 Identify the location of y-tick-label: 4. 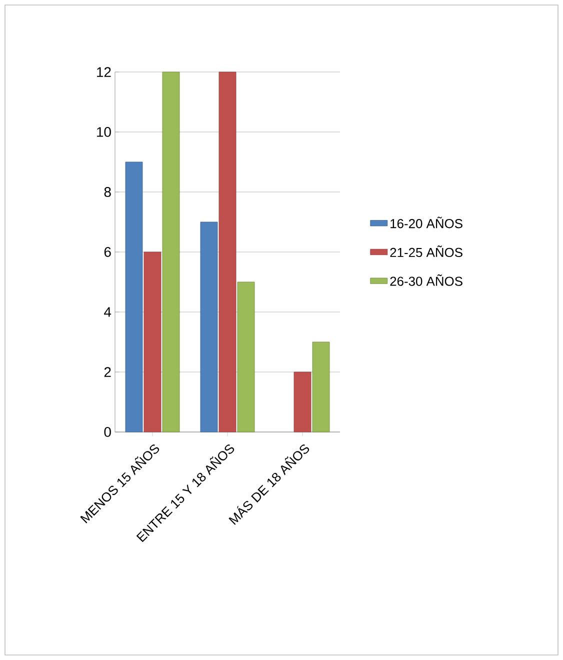
(108, 312).